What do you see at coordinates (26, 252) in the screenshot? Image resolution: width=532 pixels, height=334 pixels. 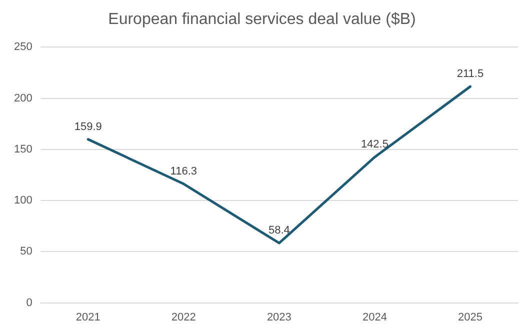 I see `y-tick-label: 50` at bounding box center [26, 252].